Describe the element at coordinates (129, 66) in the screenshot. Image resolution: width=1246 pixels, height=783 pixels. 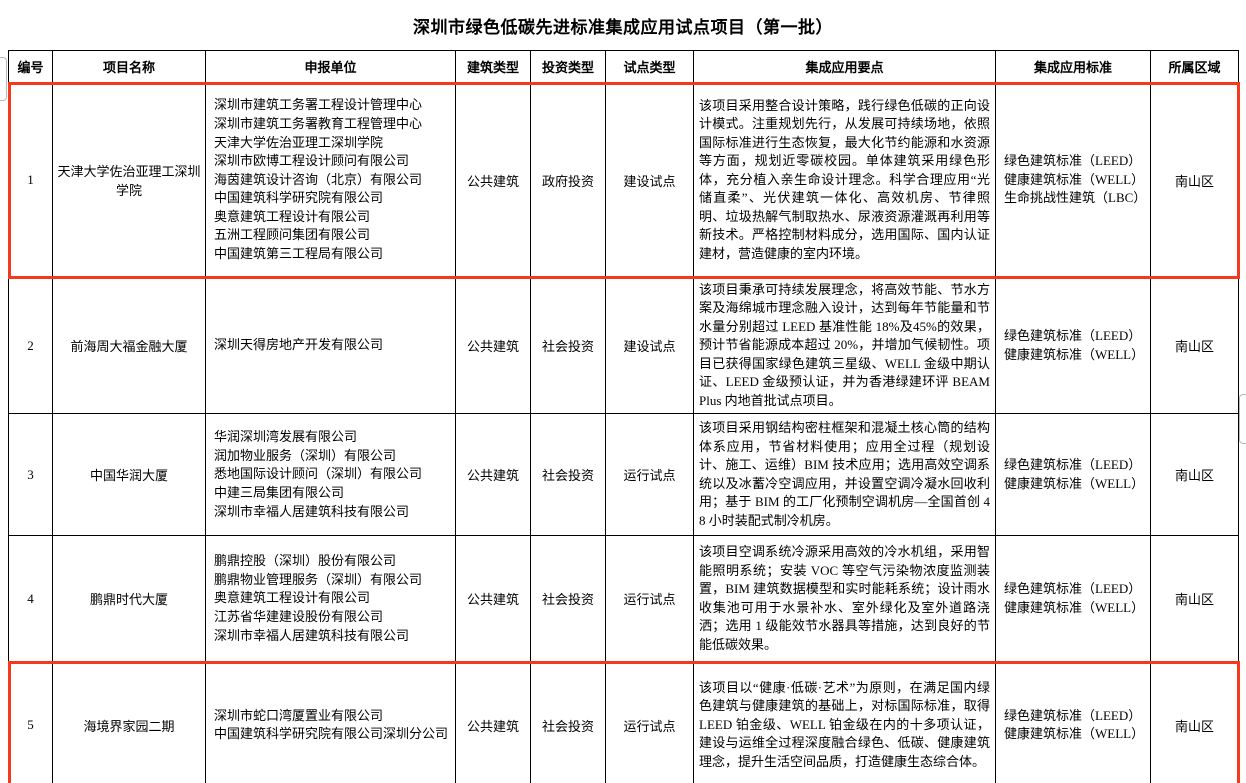
I see `column-header: 项目名称` at that location.